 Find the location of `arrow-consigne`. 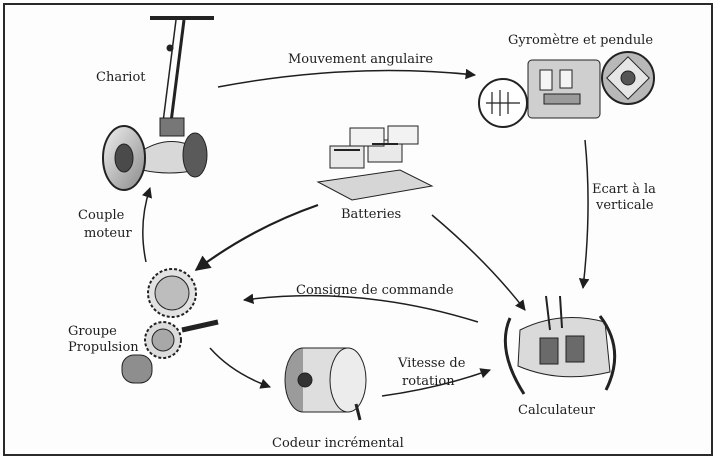

arrow-consigne is located at coordinates (360, 308).